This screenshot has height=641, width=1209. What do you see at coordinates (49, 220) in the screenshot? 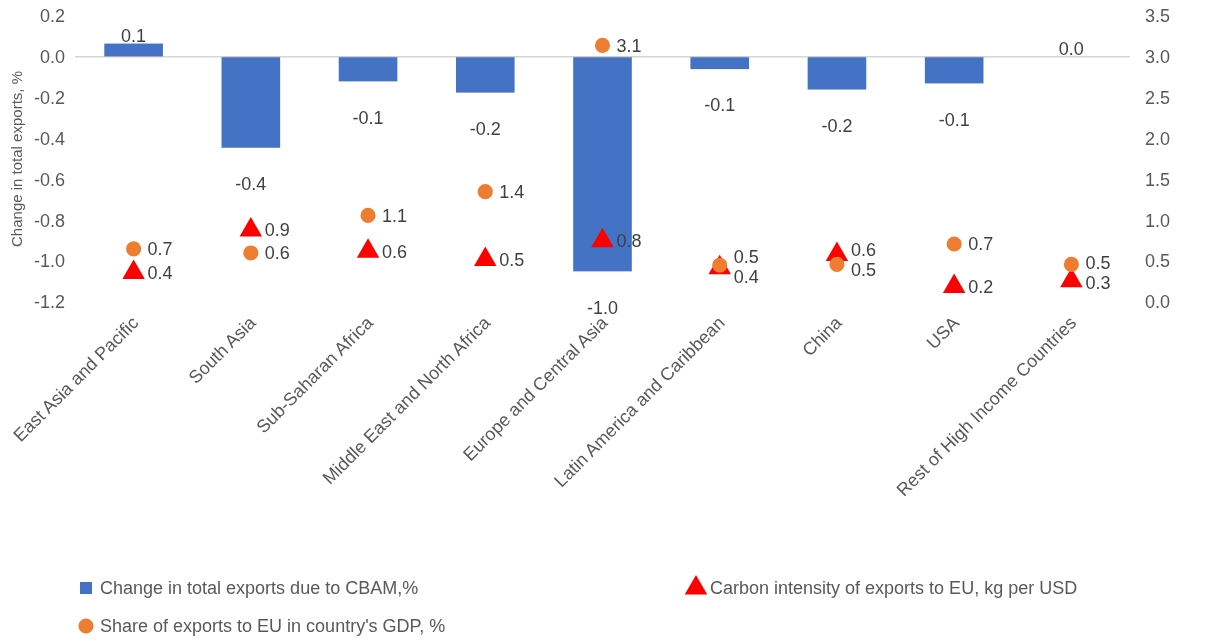
I see `y-tick-label: -0.8` at bounding box center [49, 220].